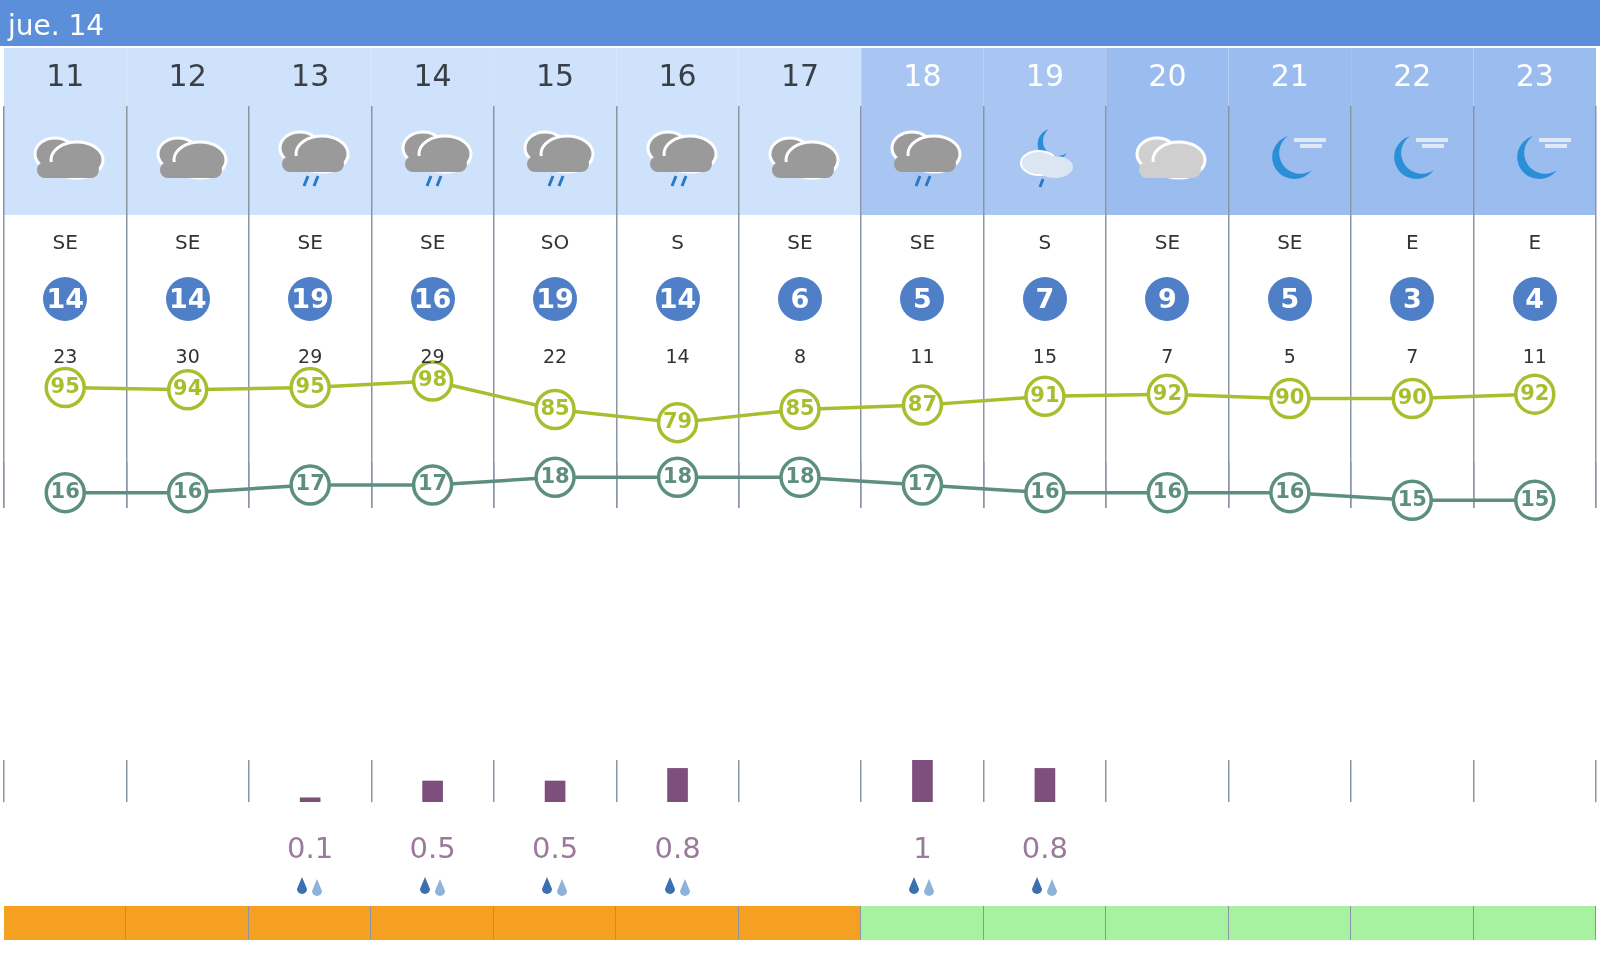 This screenshot has height=978, width=1600. What do you see at coordinates (800, 356) in the screenshot?
I see `text: 8` at bounding box center [800, 356].